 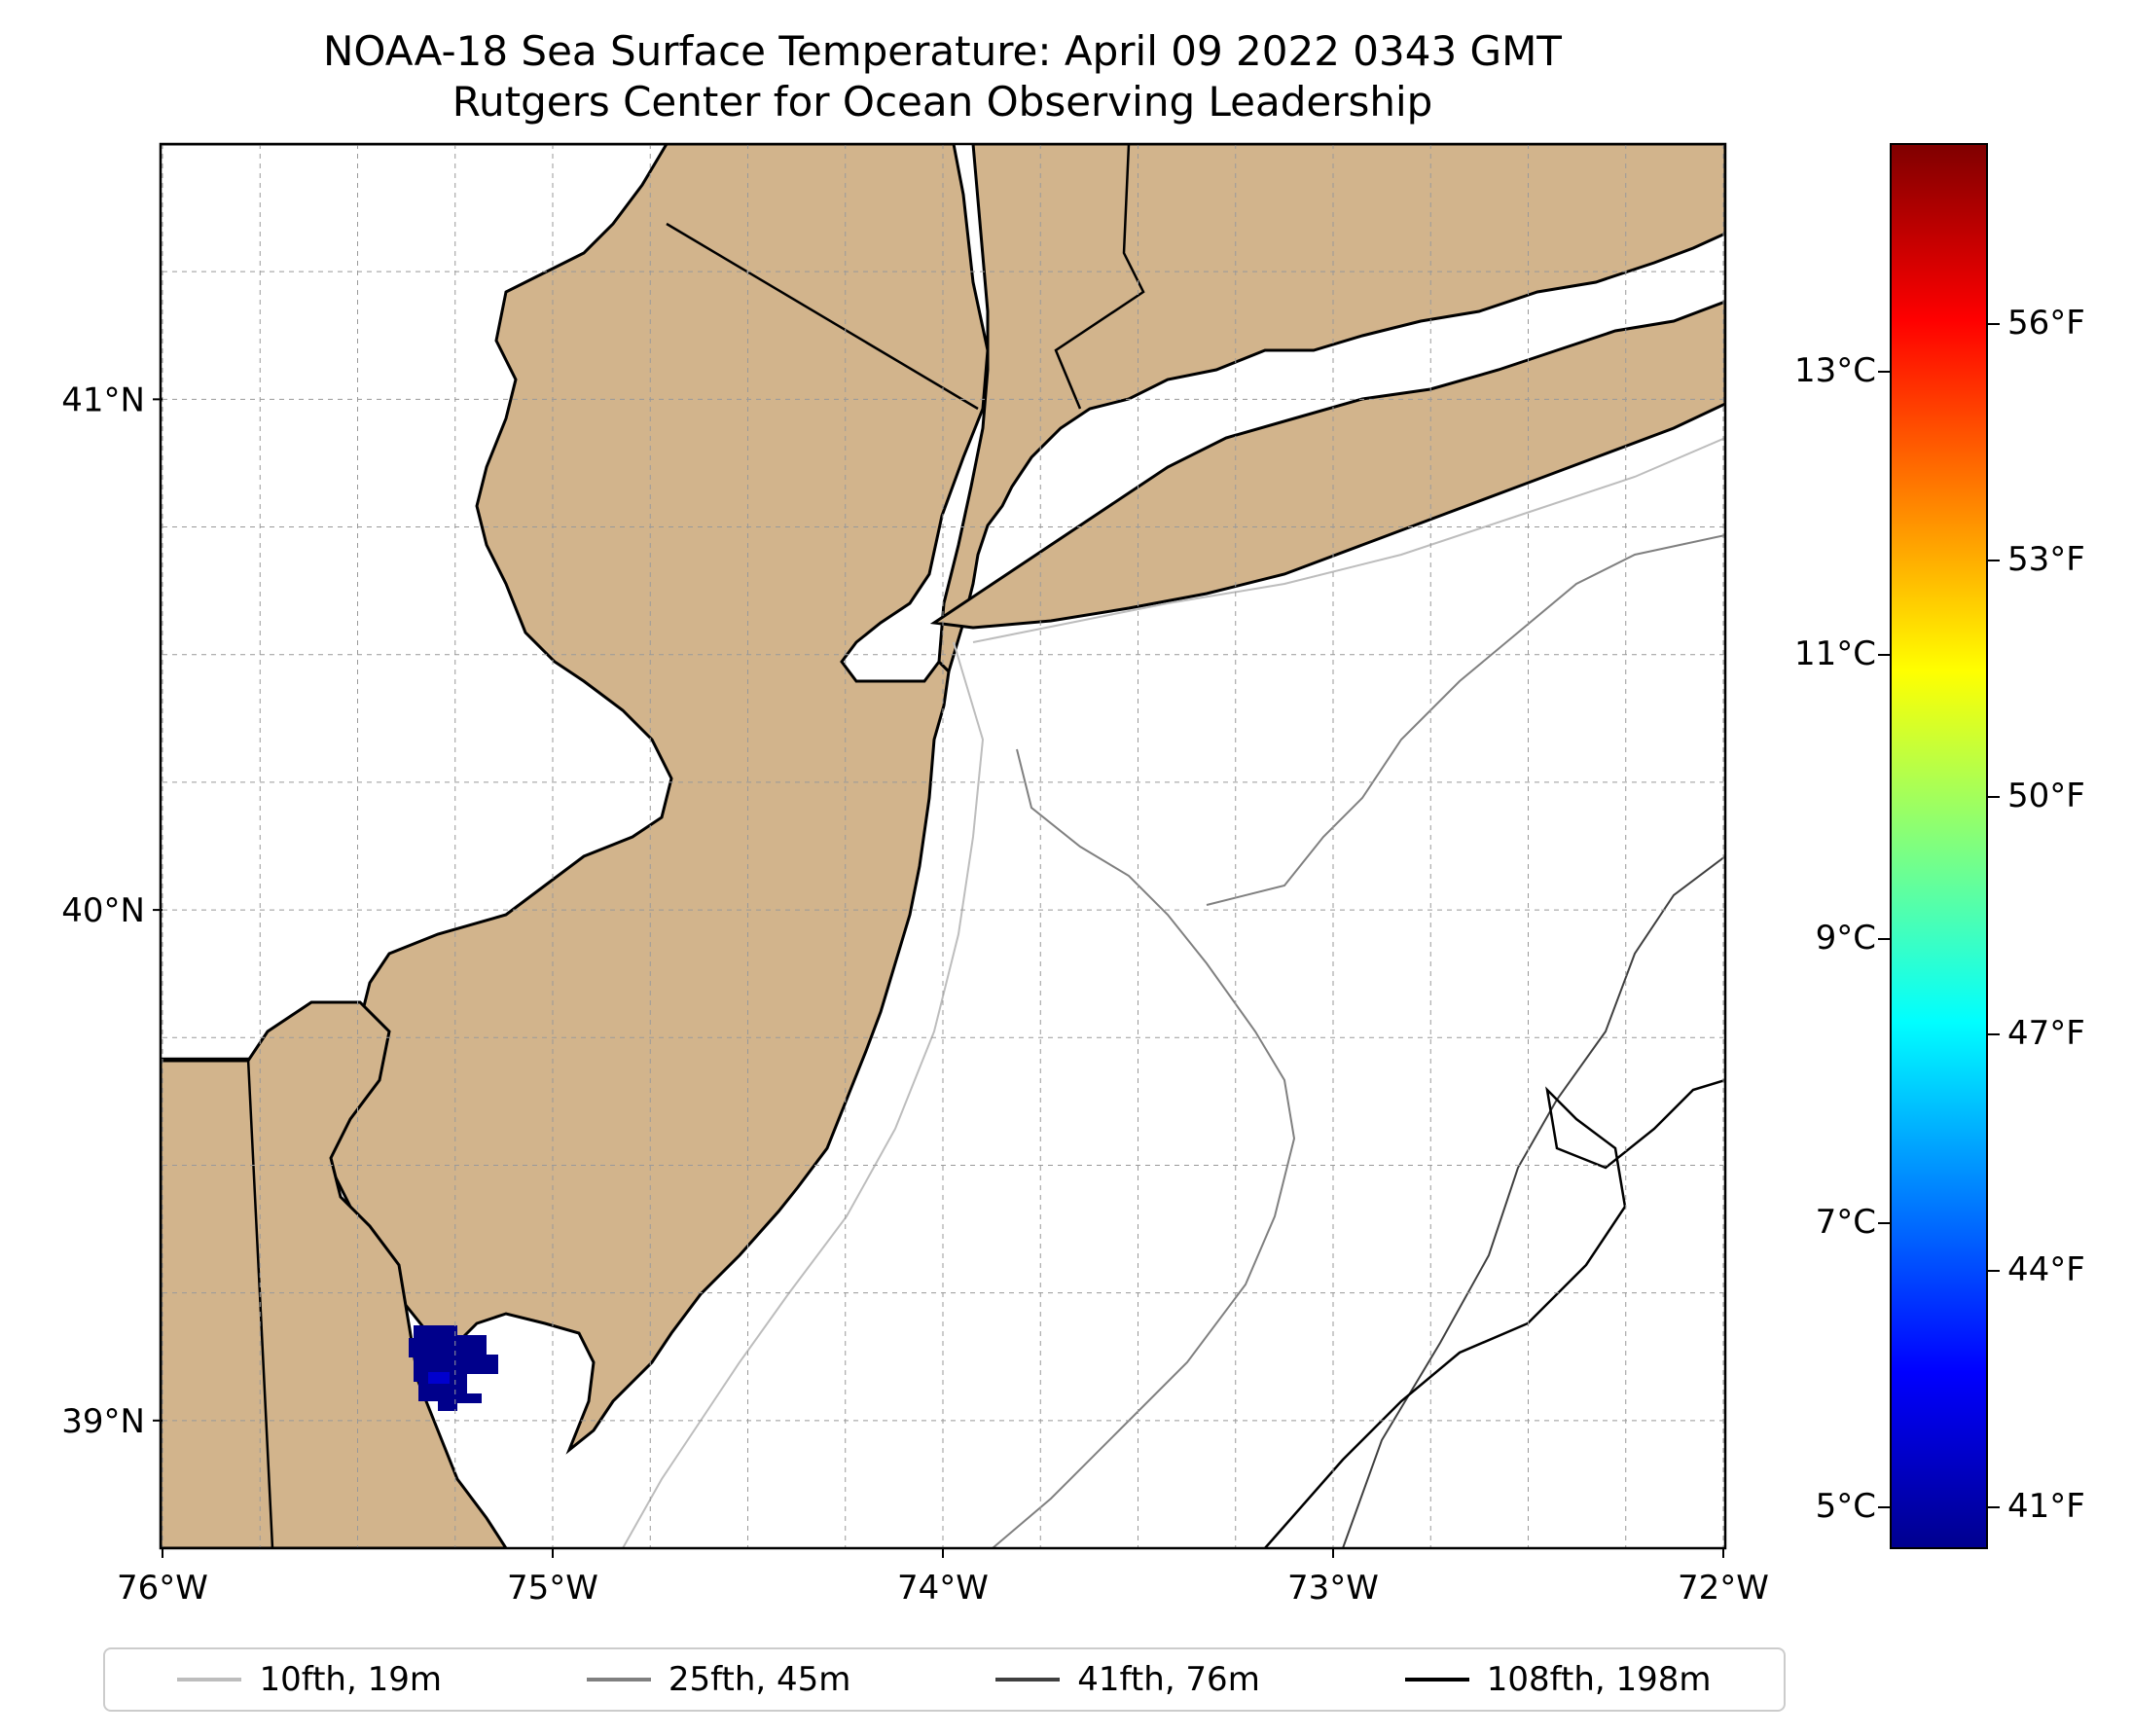 I want to click on legend-item-25fth: 25fth, 45m, so click(x=718, y=1680).